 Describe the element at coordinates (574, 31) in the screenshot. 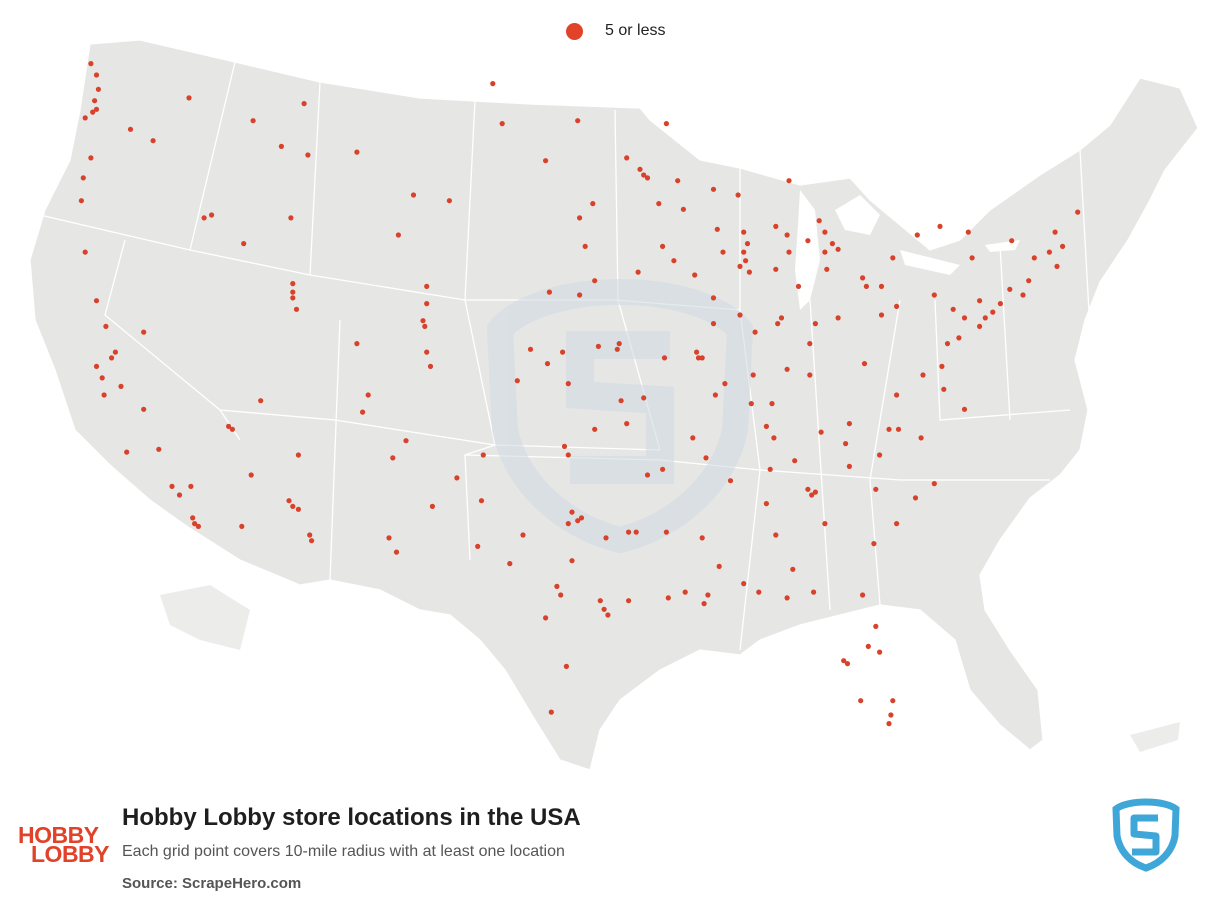

I see `legend-marker-icon` at that location.